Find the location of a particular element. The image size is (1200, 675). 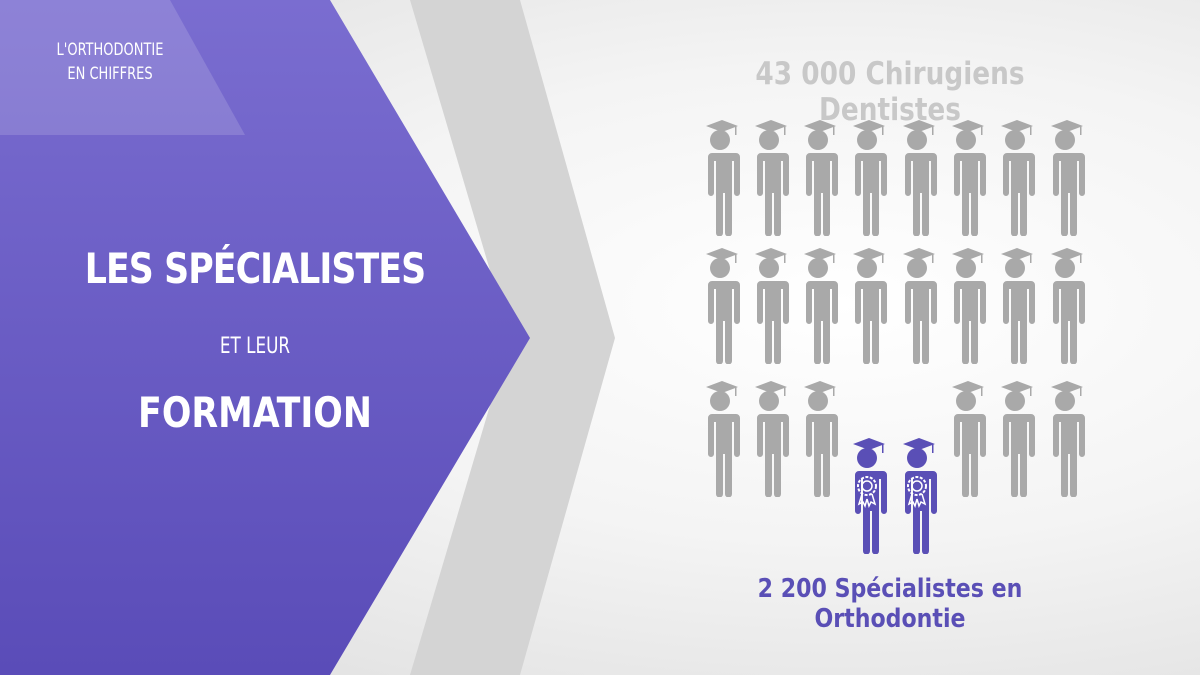

section-label-line2: EN CHIFFRES is located at coordinates (110, 74).